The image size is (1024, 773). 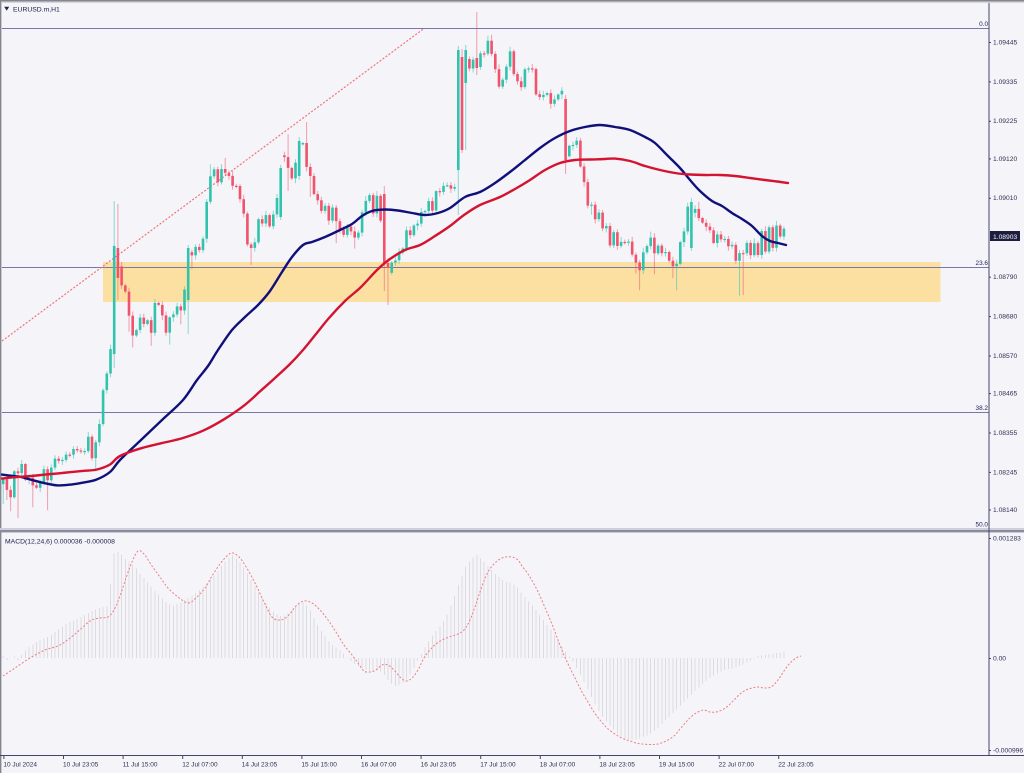 I want to click on svg-text: 10 Jul 2024, so click(x=20, y=764).